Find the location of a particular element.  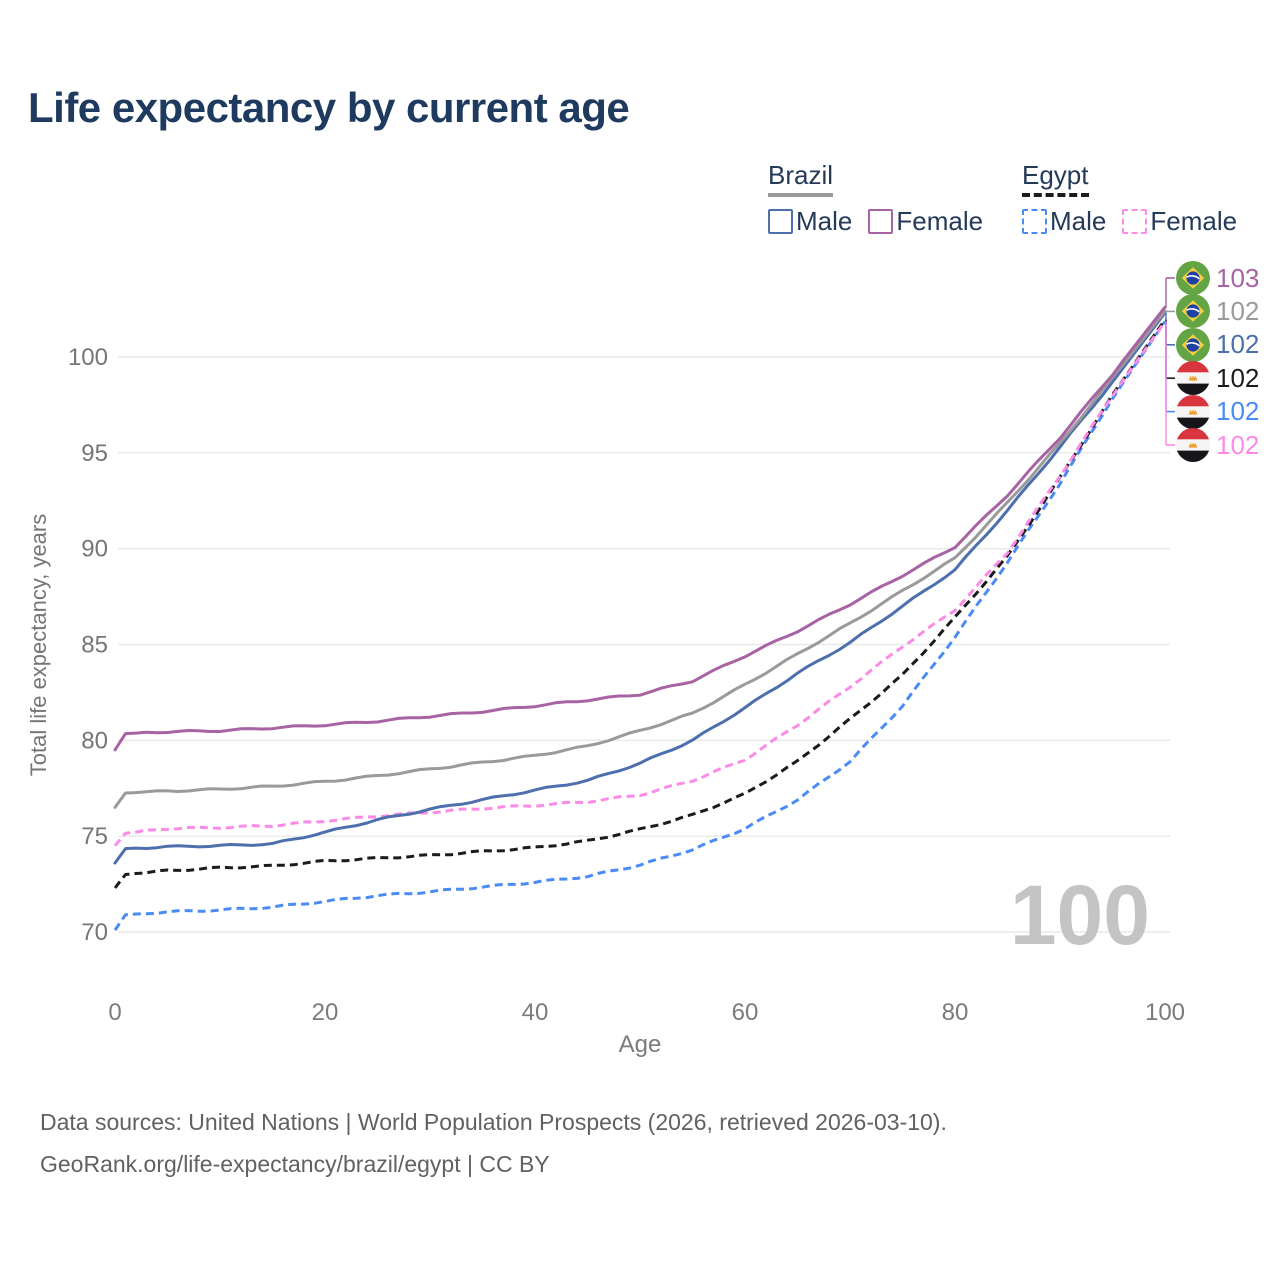

x-tick-label: 100 is located at coordinates (1165, 1012).